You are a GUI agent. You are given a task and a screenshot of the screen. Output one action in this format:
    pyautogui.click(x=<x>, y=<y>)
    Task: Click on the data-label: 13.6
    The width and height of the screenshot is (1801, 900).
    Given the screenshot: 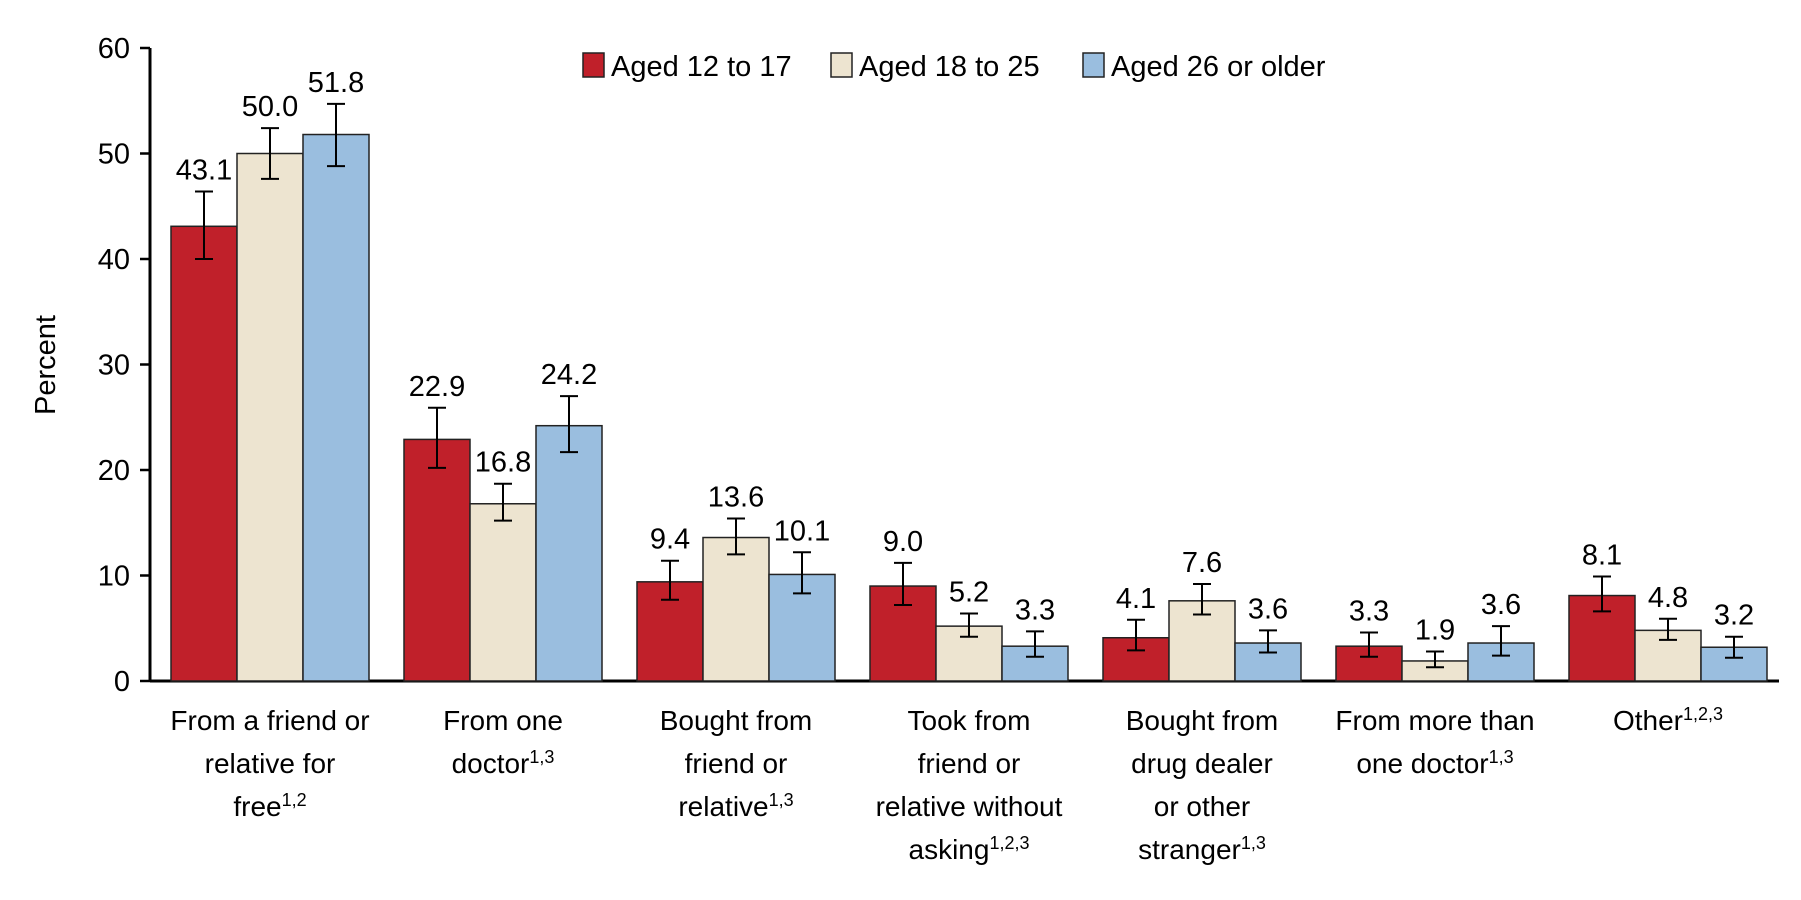 What is the action you would take?
    pyautogui.click(x=736, y=498)
    